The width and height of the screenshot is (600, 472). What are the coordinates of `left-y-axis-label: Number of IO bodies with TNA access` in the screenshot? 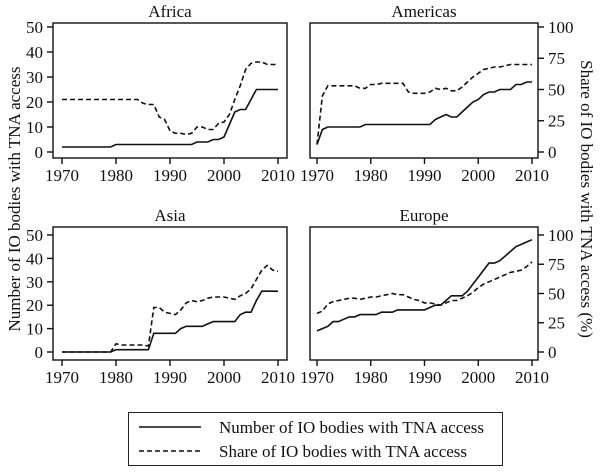 It's located at (14, 199).